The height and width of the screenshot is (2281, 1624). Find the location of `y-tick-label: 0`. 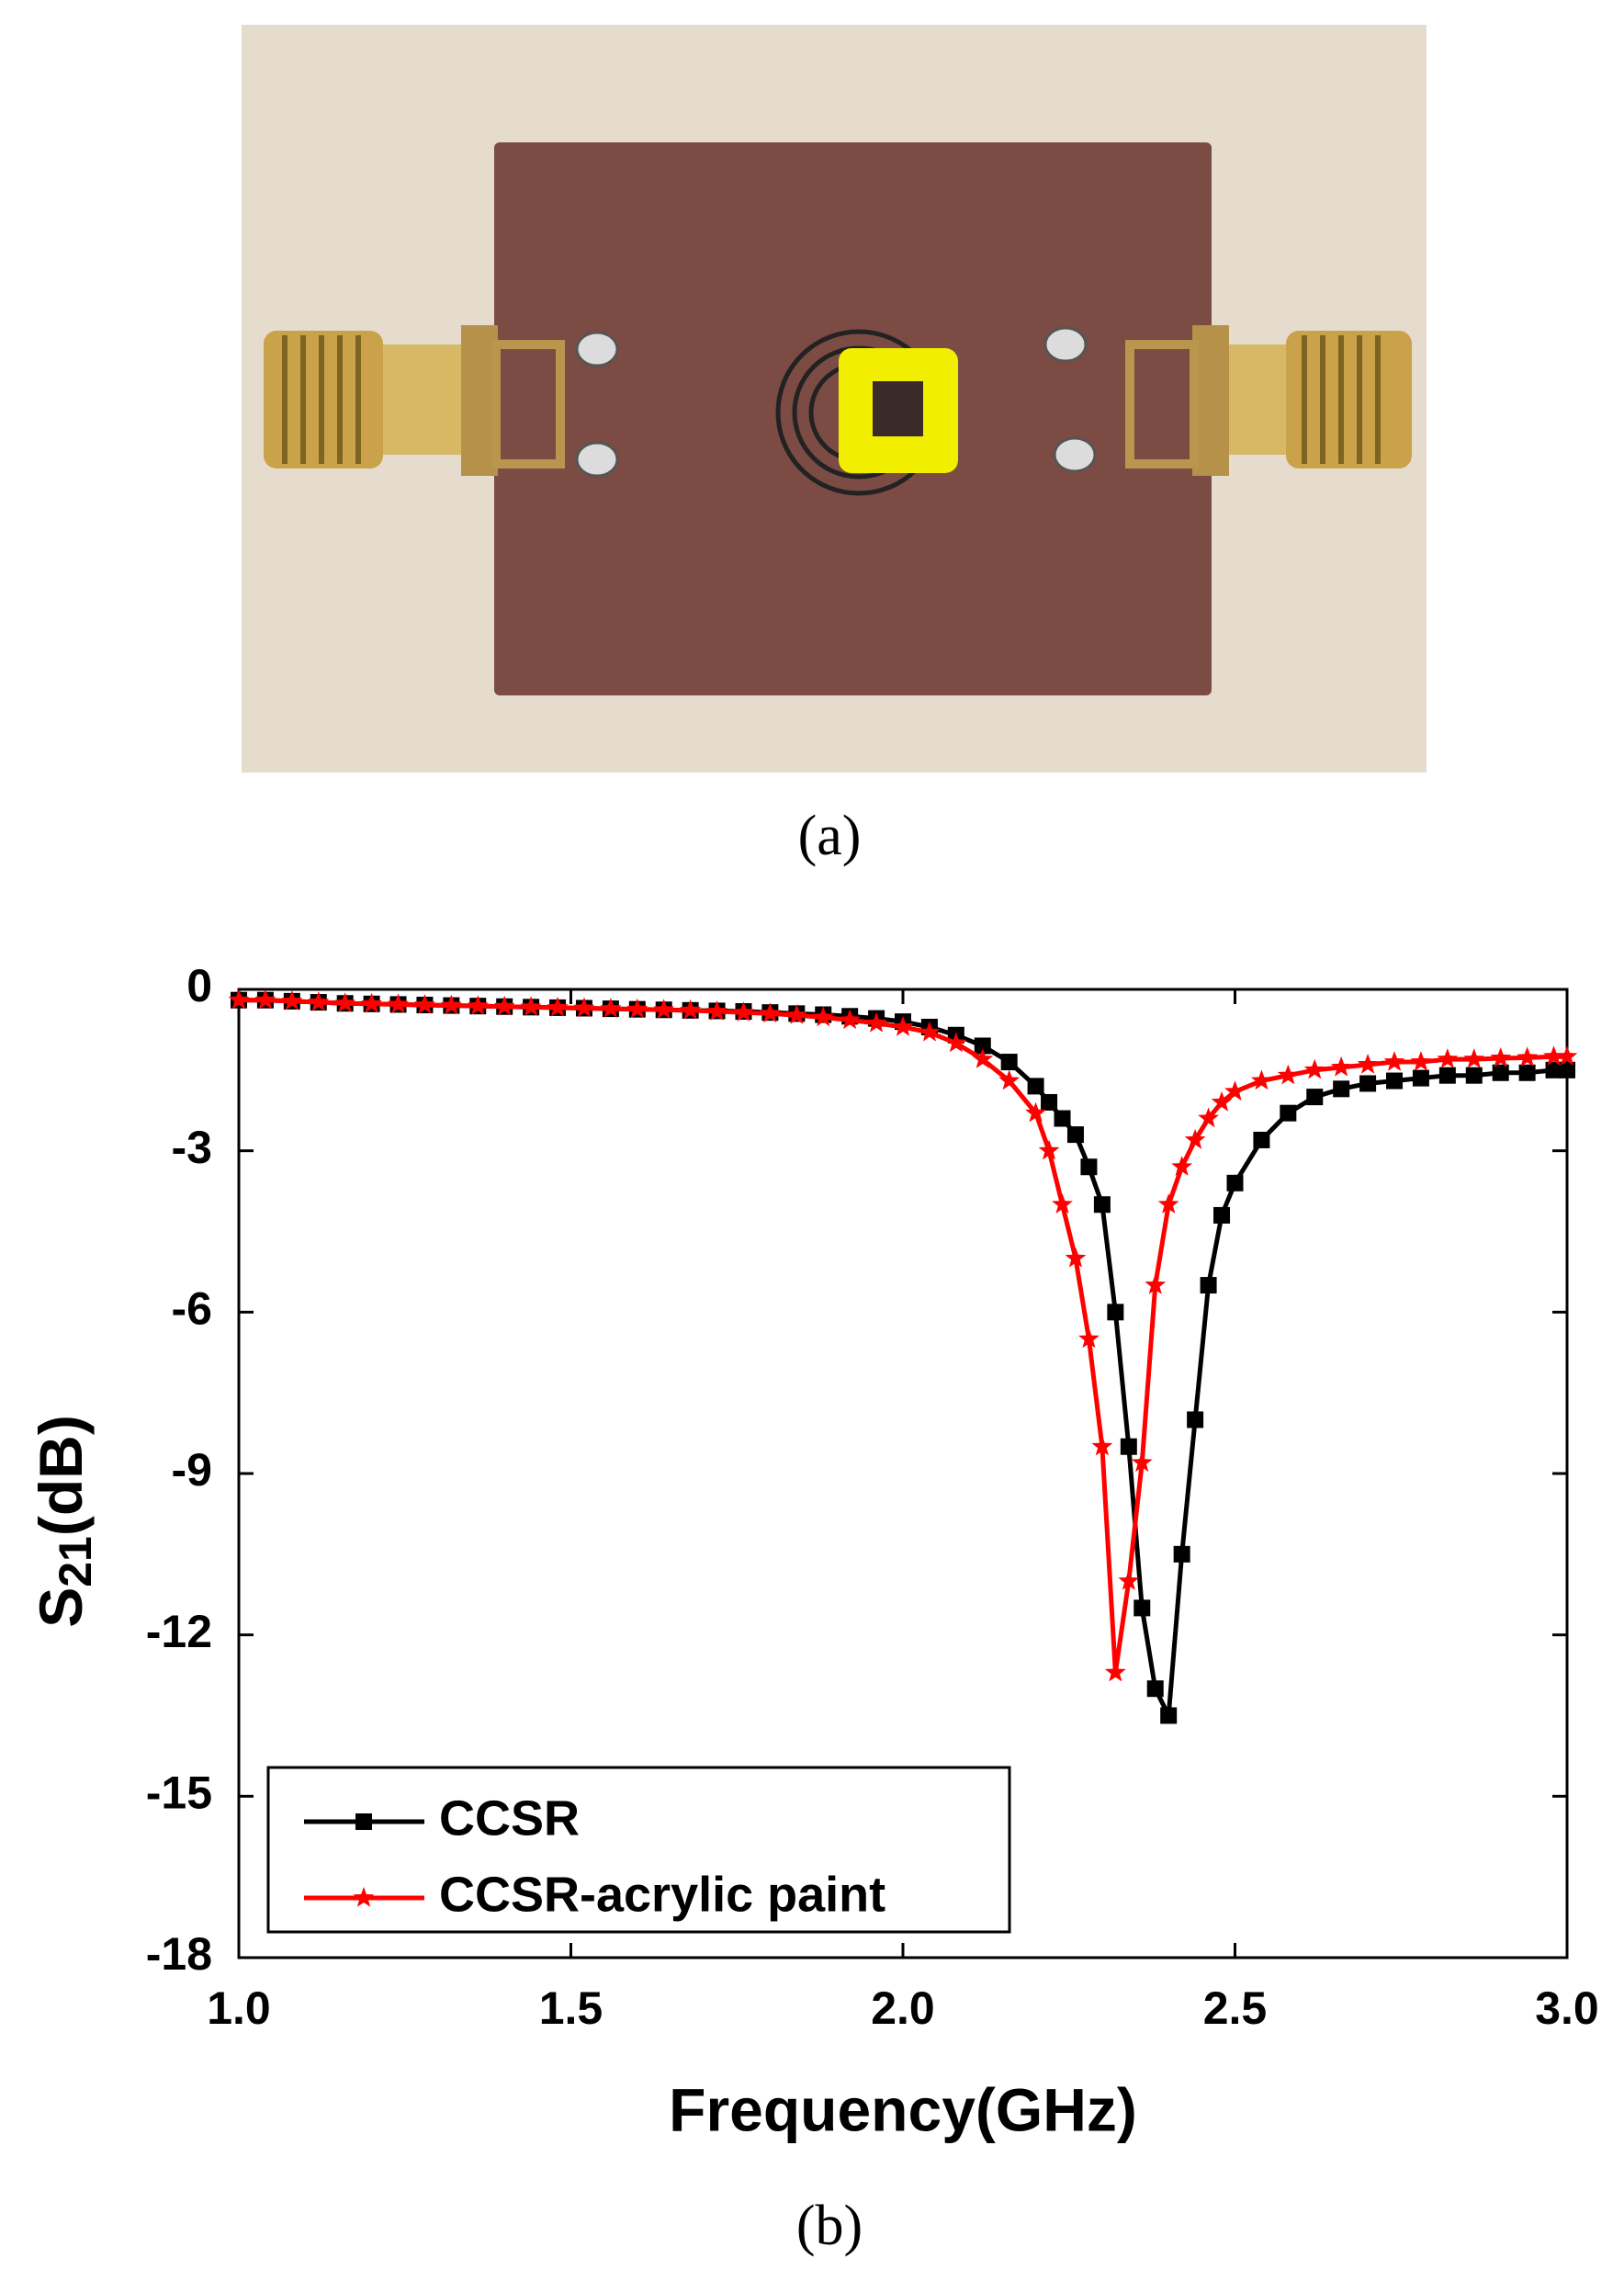

y-tick-label: 0 is located at coordinates (199, 985).